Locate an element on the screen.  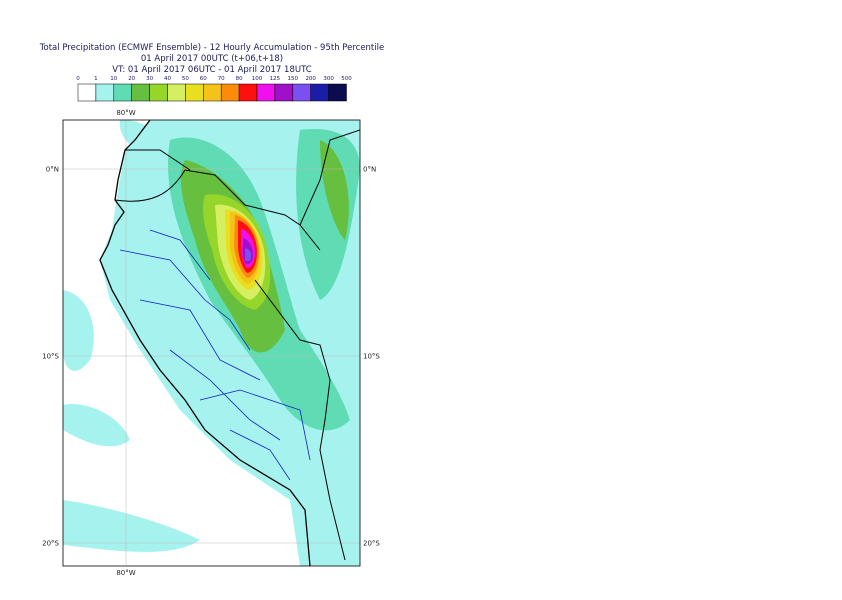
legend-label: 70 is located at coordinates (221, 79).